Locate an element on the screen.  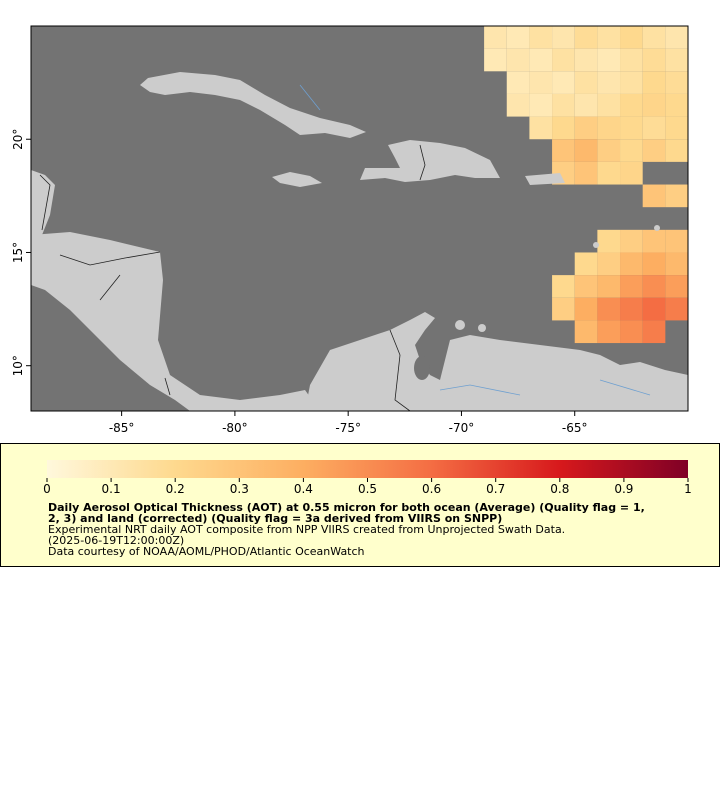
cuba is located at coordinates (253, 105).